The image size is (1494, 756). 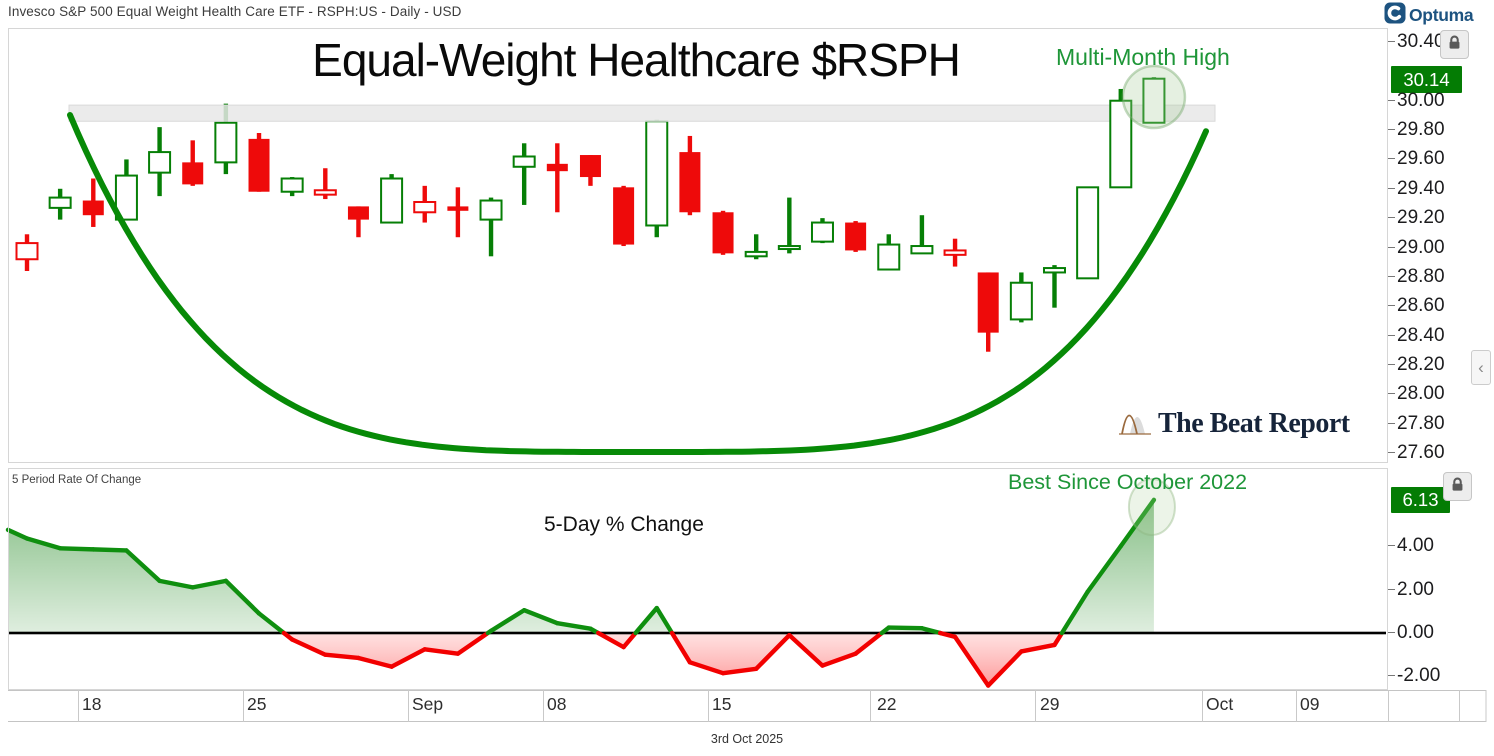 I want to click on roc-indicator-label: 5 Period Rate Of Change, so click(x=77, y=480).